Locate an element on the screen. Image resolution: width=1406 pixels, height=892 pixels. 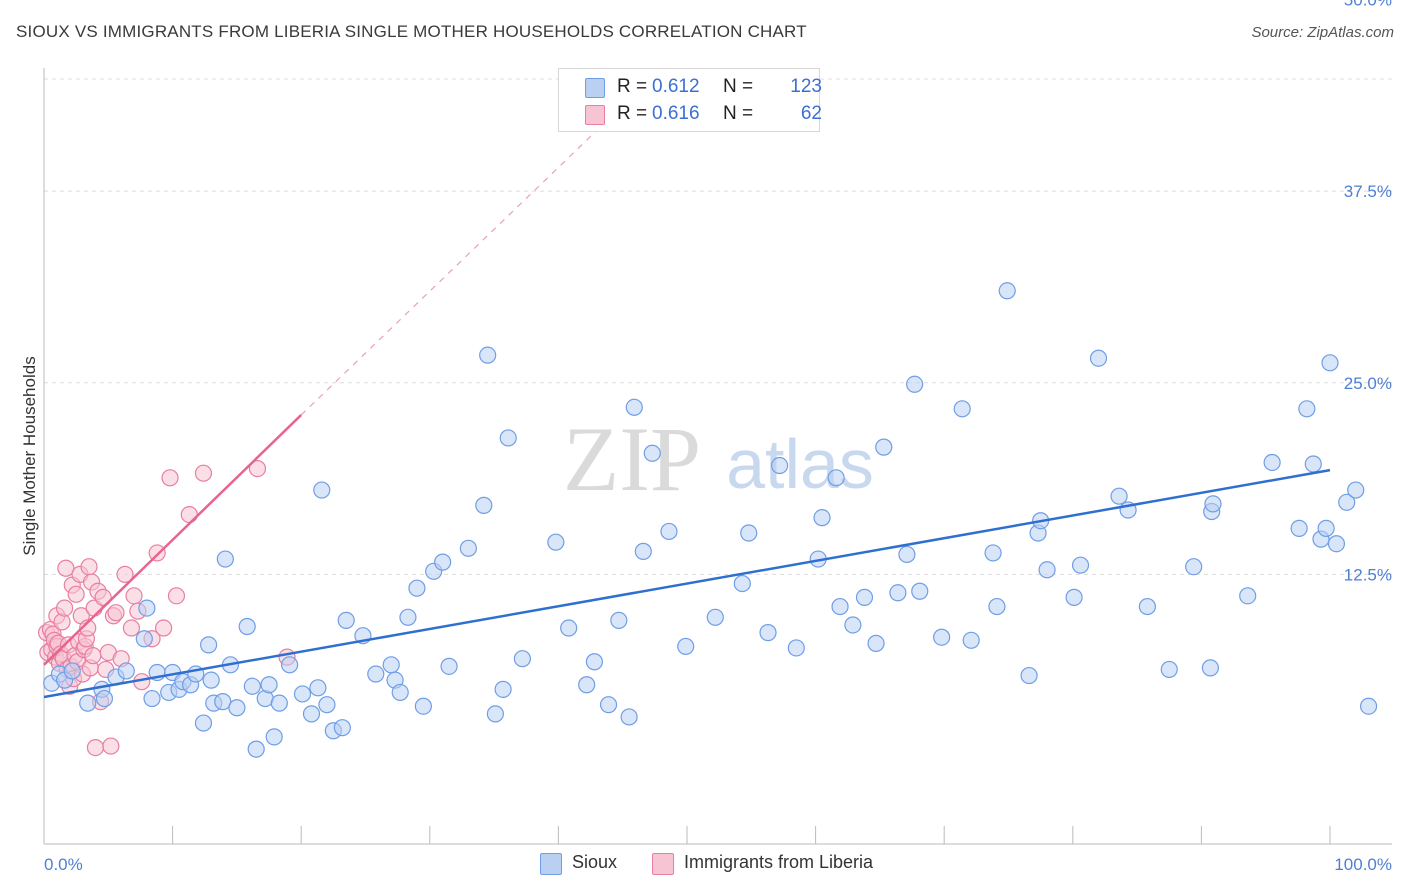
y-tick-label: 50.0% is located at coordinates (1368, 5).